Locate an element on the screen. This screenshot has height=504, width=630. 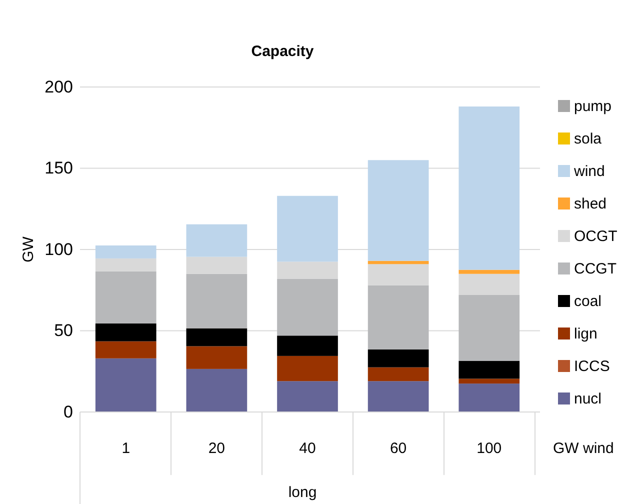
y-tick-label: 200 is located at coordinates (58, 86).